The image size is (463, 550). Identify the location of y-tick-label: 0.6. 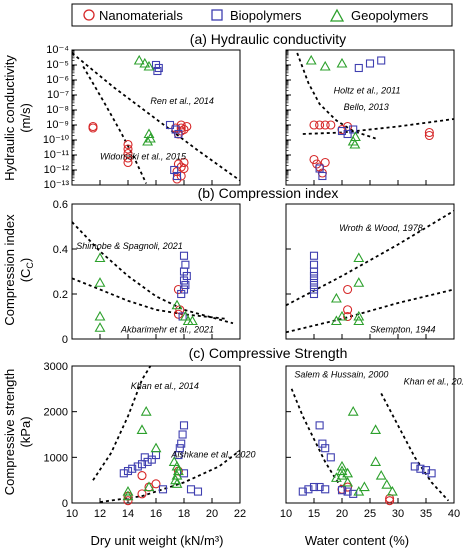
(60, 205).